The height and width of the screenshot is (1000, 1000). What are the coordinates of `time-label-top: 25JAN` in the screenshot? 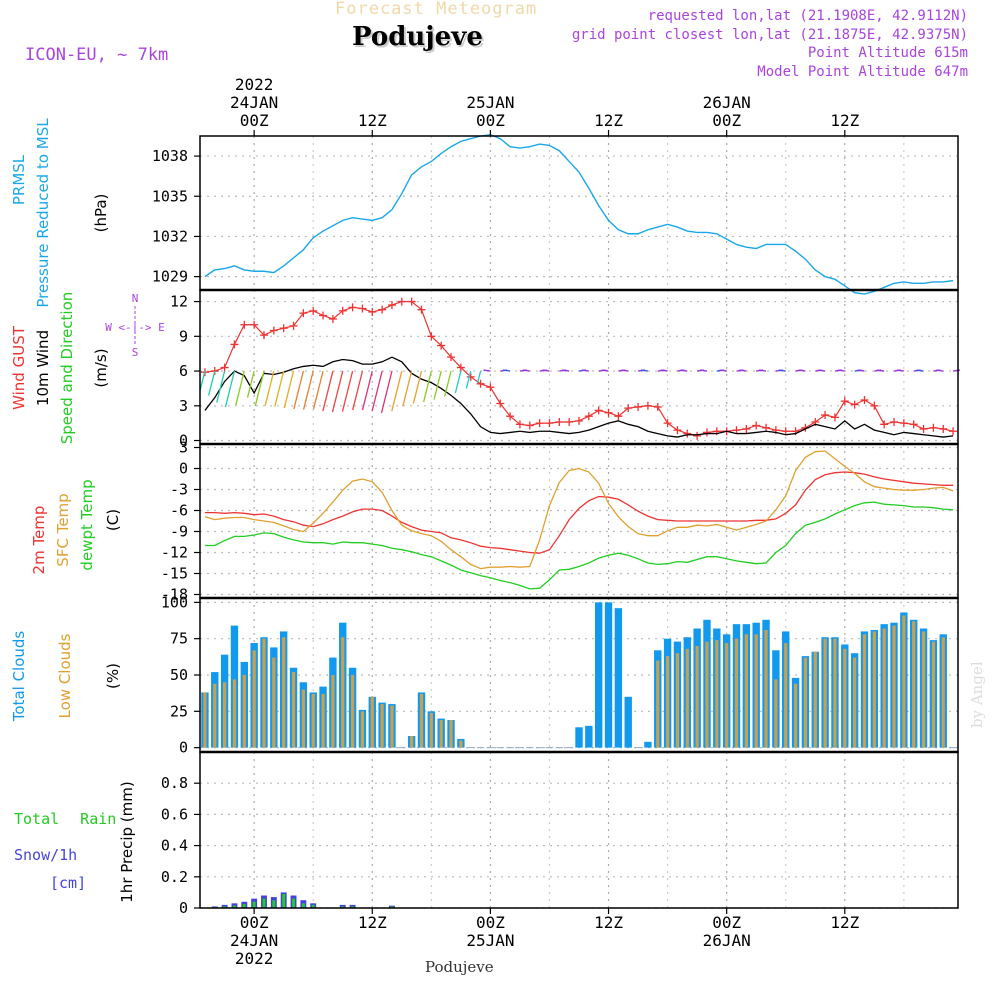 It's located at (490, 102).